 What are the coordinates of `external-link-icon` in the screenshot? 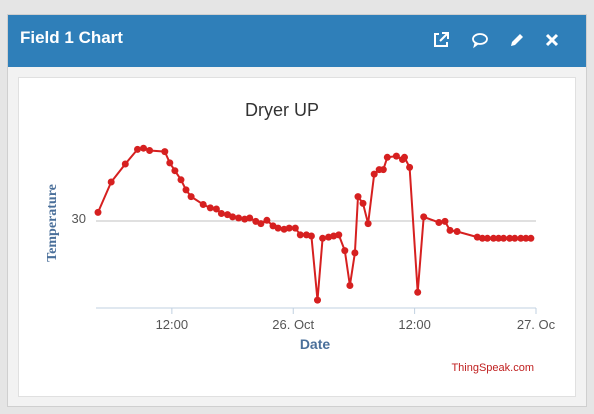 It's located at (441, 40).